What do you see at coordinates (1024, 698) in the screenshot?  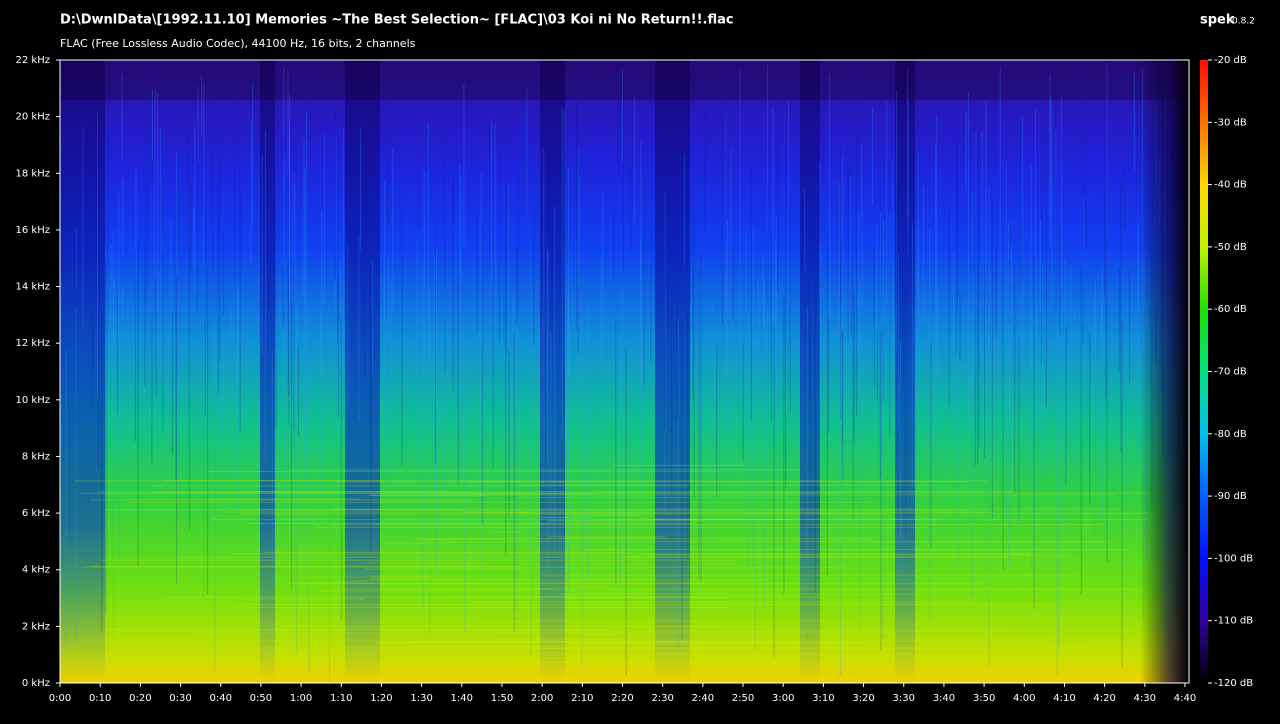 I see `x-tick-label: 4:00` at bounding box center [1024, 698].